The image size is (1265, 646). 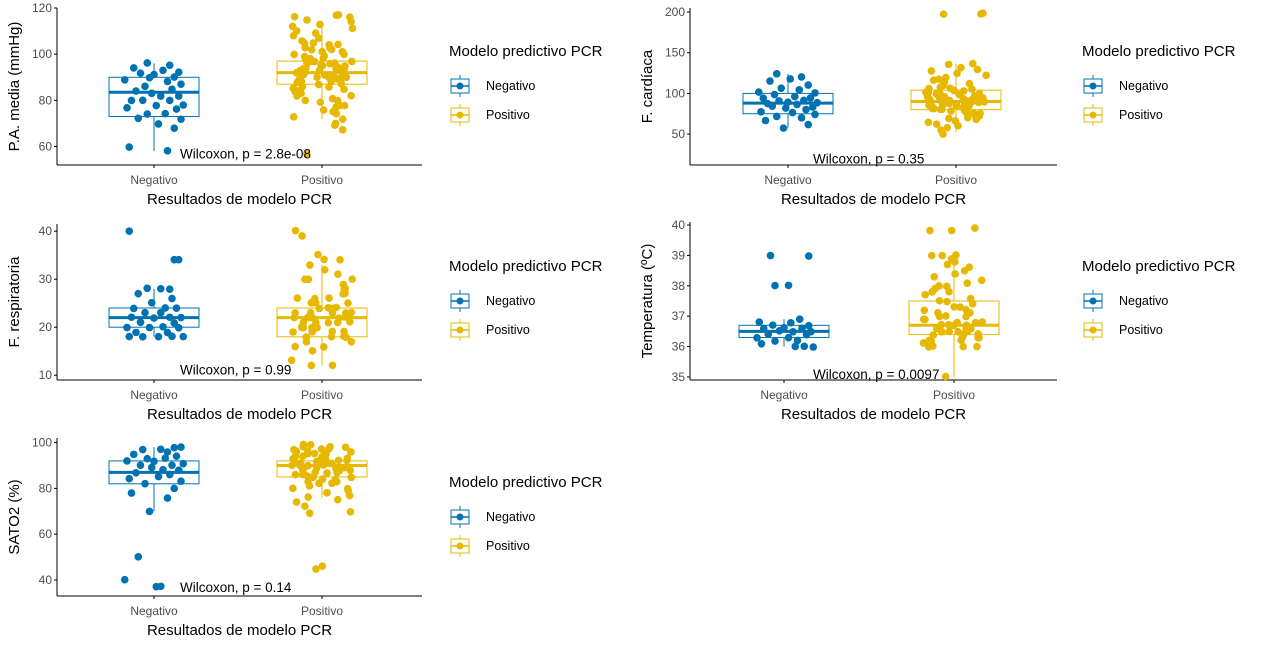 What do you see at coordinates (679, 316) in the screenshot?
I see `y-tick-label: 37` at bounding box center [679, 316].